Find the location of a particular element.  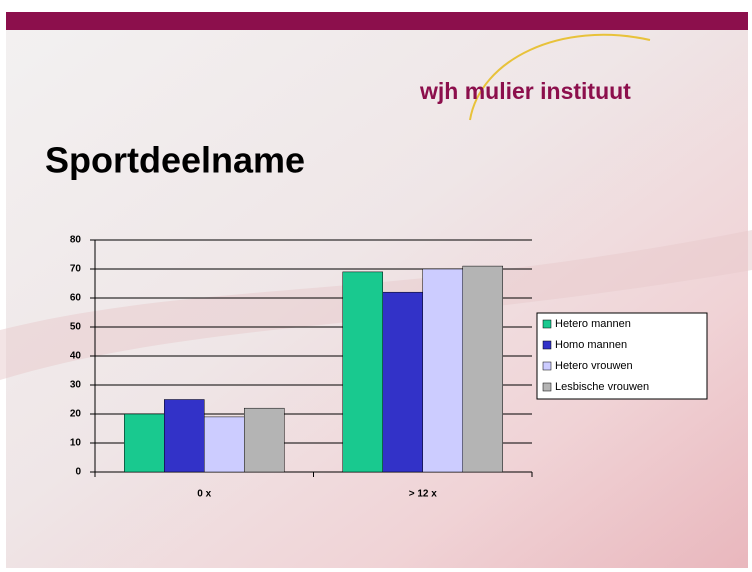

y-tick-label: 10 is located at coordinates (76, 443).